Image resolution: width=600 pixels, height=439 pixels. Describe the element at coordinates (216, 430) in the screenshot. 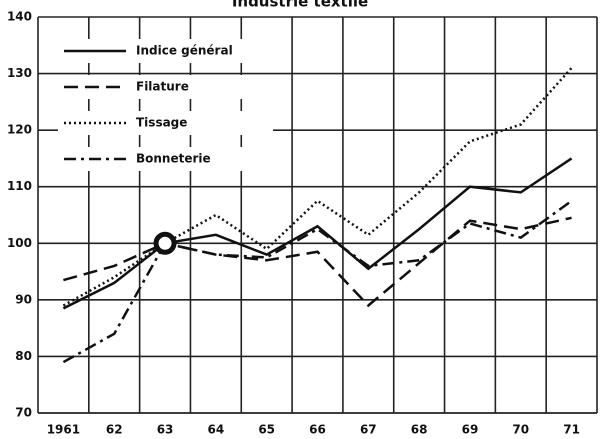

I see `x-tick-label: 64` at that location.